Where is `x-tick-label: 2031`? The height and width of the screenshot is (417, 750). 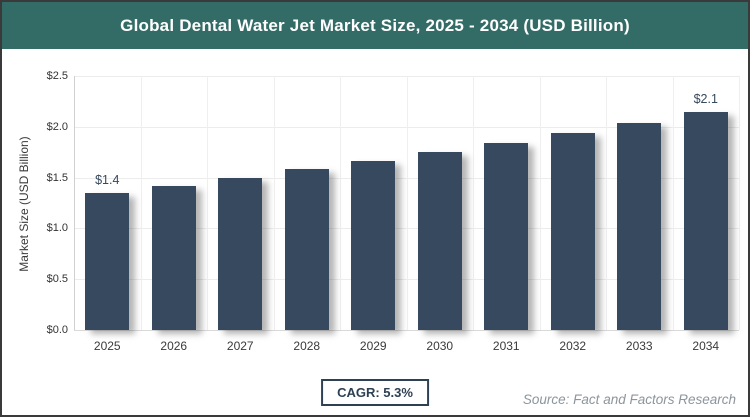 x-tick-label: 2031 is located at coordinates (506, 346).